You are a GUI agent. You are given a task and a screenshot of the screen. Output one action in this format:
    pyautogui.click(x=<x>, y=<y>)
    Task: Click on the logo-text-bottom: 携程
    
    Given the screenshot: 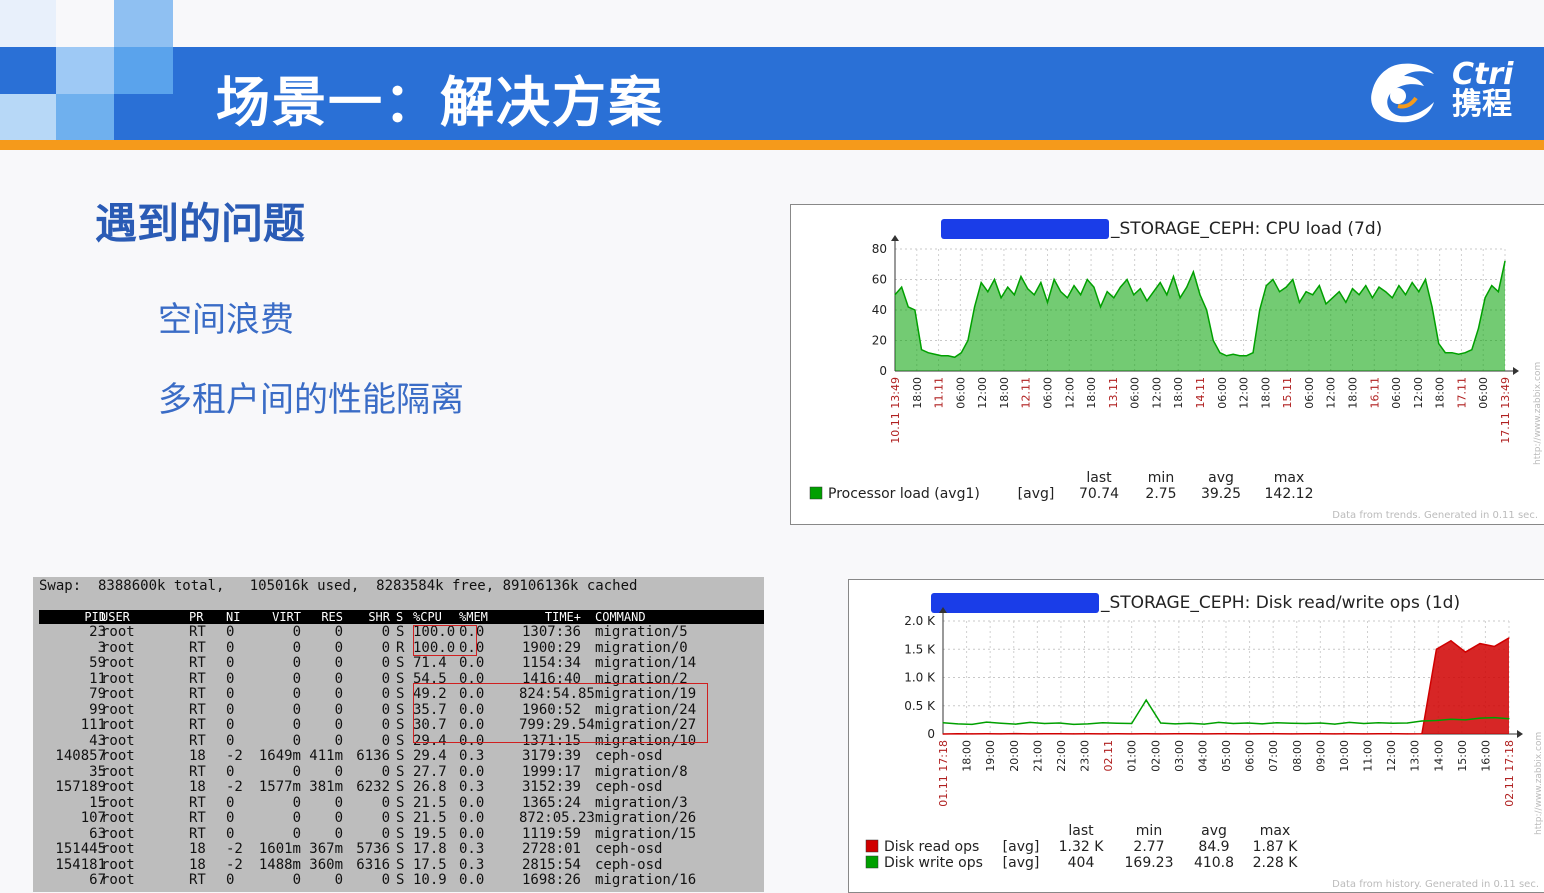 What is the action you would take?
    pyautogui.click(x=1482, y=104)
    